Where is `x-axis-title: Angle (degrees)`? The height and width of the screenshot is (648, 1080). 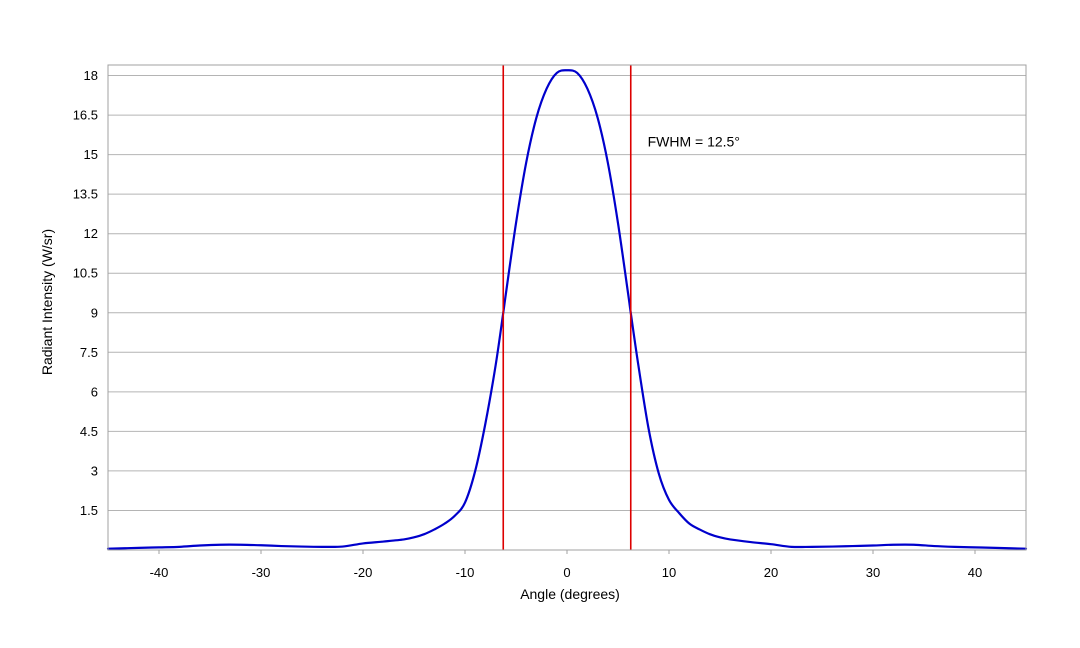
x-axis-title: Angle (degrees) is located at coordinates (570, 594).